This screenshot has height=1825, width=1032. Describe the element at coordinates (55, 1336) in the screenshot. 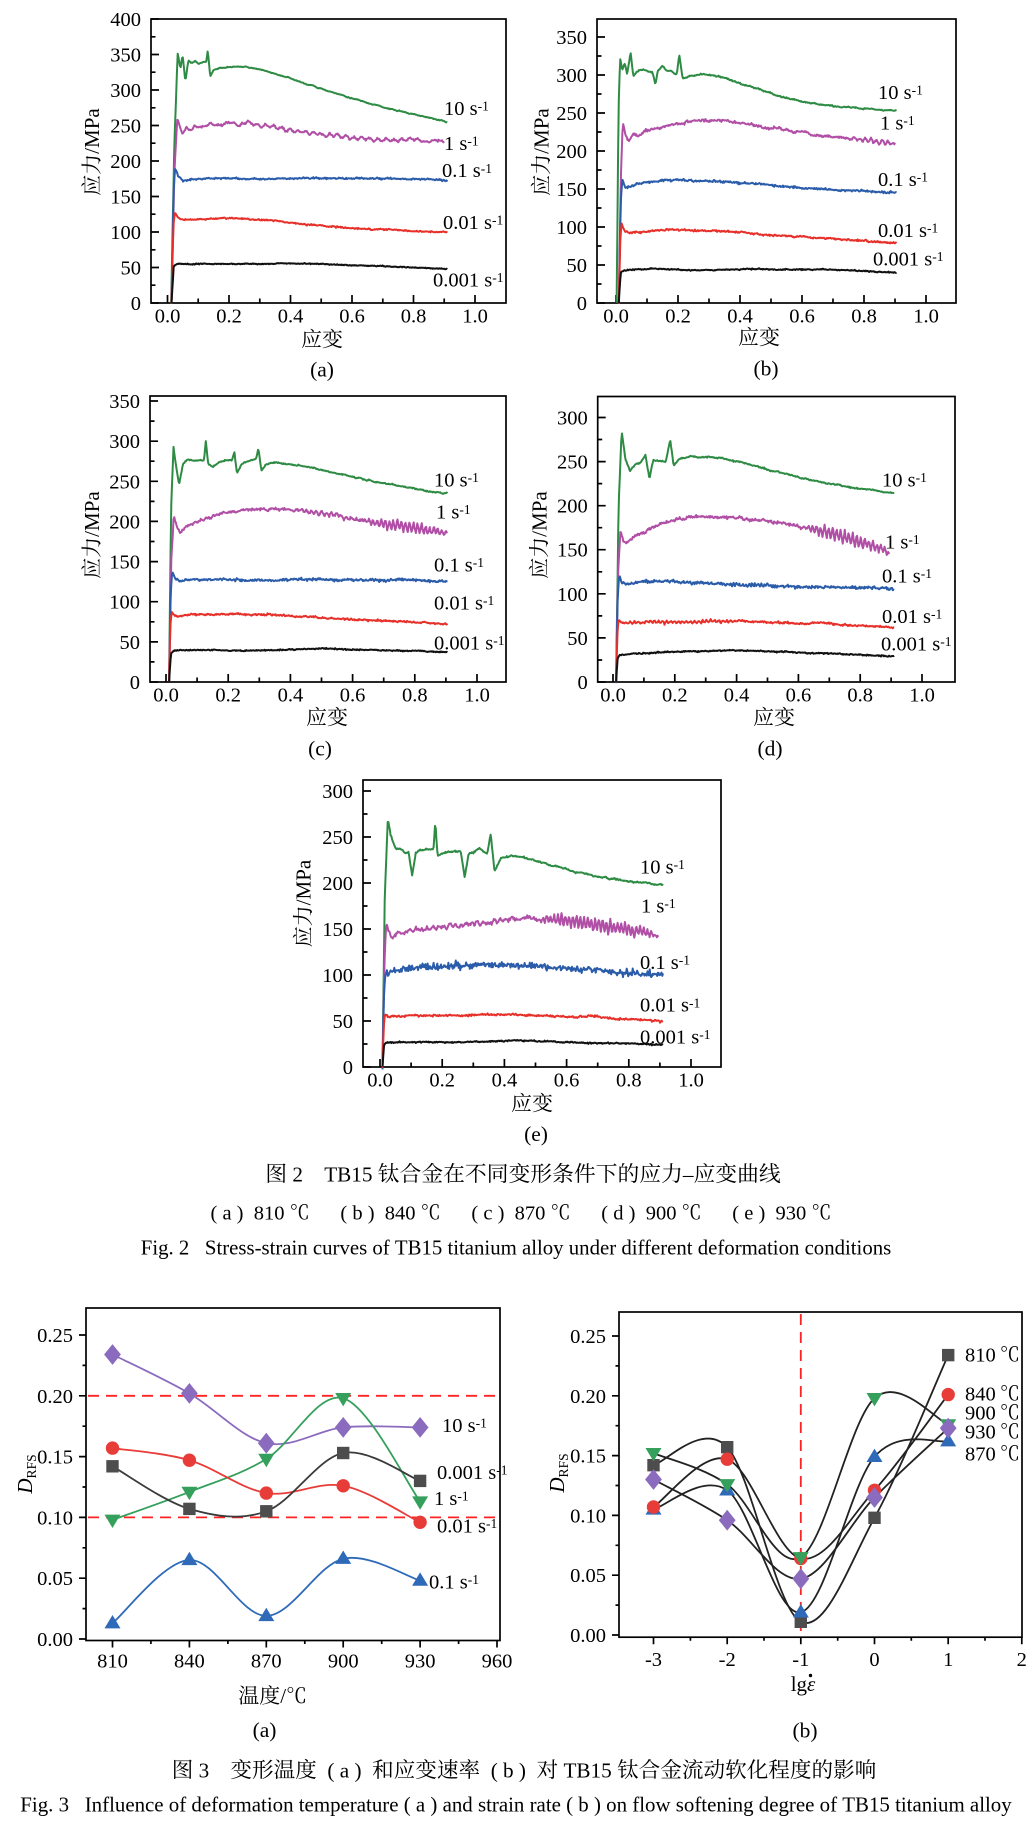

I see `svg-text: 0.25` at that location.